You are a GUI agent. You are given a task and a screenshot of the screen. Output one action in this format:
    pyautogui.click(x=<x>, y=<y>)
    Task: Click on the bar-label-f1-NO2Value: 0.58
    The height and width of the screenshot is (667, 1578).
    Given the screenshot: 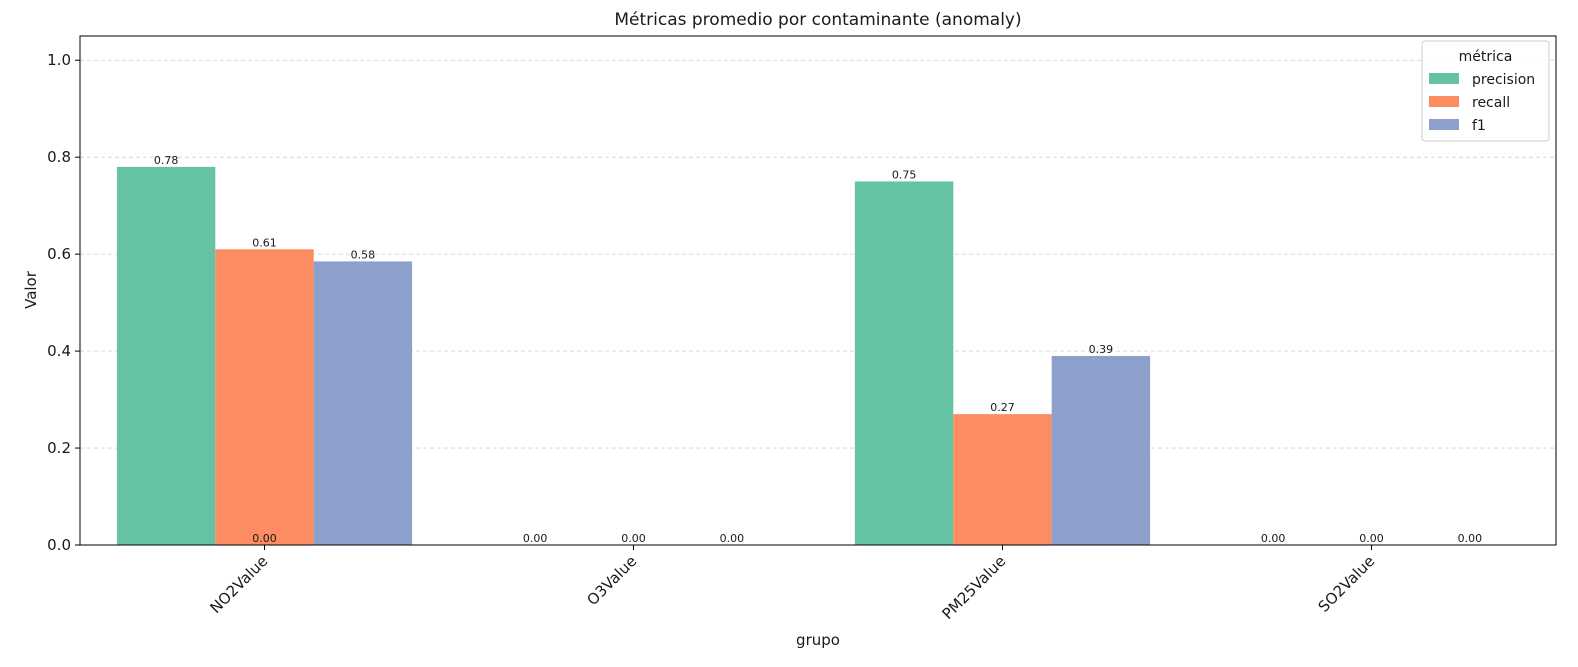 What is the action you would take?
    pyautogui.click(x=363, y=254)
    